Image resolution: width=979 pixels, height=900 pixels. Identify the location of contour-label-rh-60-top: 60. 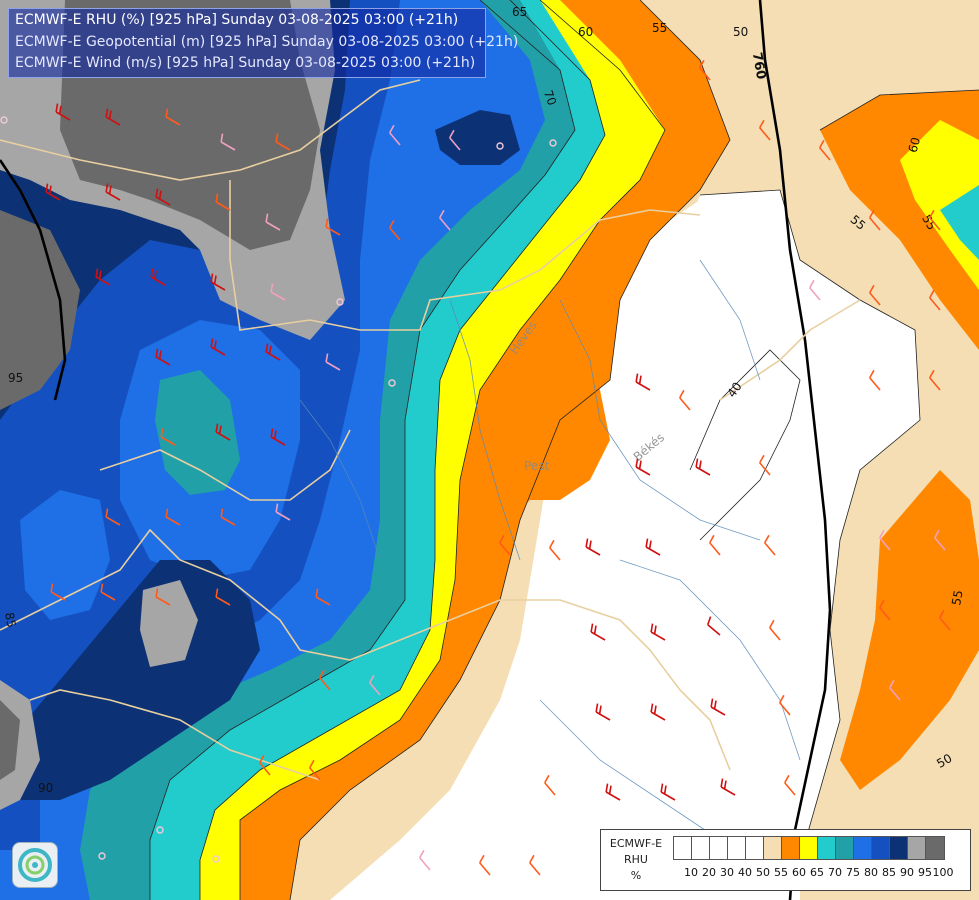
(585, 32).